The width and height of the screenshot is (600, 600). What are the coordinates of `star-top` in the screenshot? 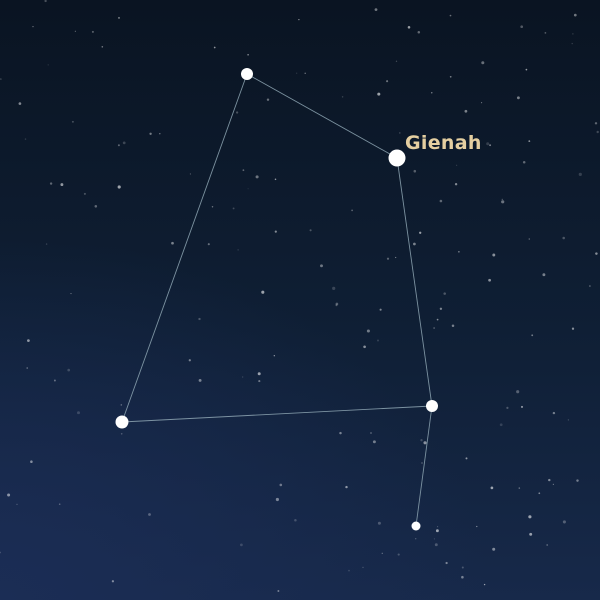 It's located at (247, 74).